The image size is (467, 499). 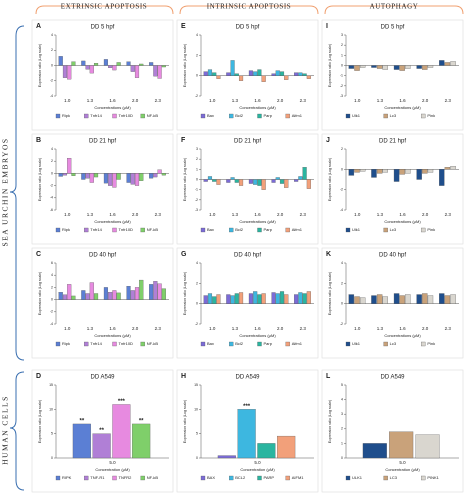 I want to click on legend-label: Aifm1, so click(x=297, y=115).